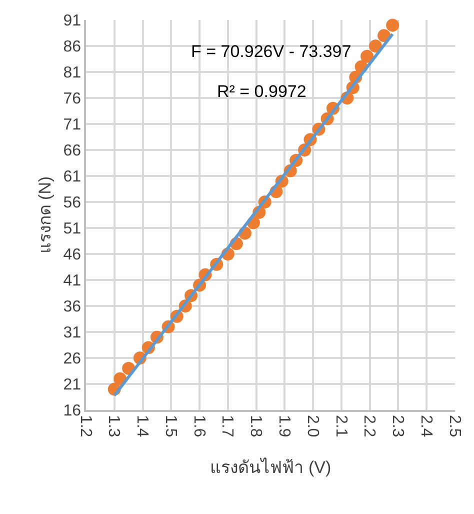  I want to click on x-tick-label: 2.3, so click(397, 426).